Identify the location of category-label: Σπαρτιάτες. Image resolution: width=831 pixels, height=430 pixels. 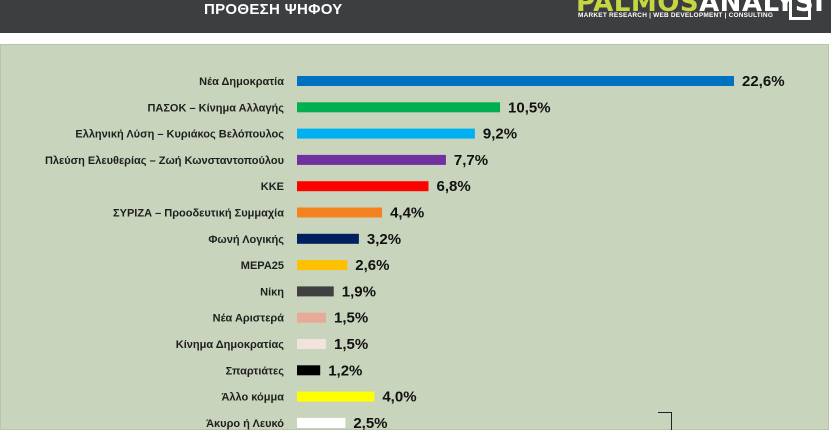
(255, 371).